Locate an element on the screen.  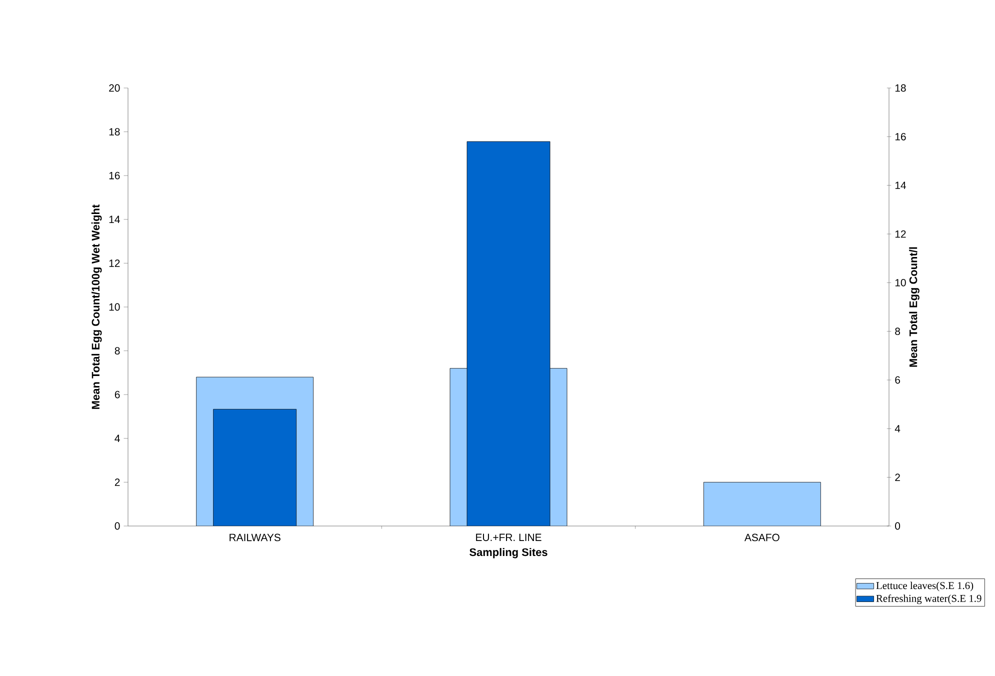
y2-axis-title: Mean Total Egg Count/l is located at coordinates (914, 307).